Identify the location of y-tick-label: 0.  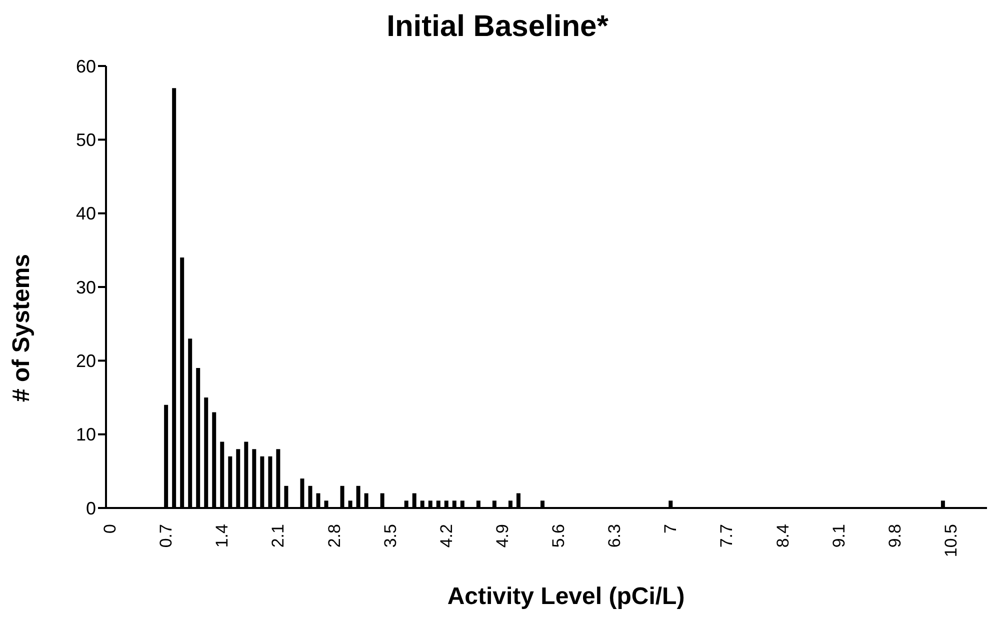
(91, 508).